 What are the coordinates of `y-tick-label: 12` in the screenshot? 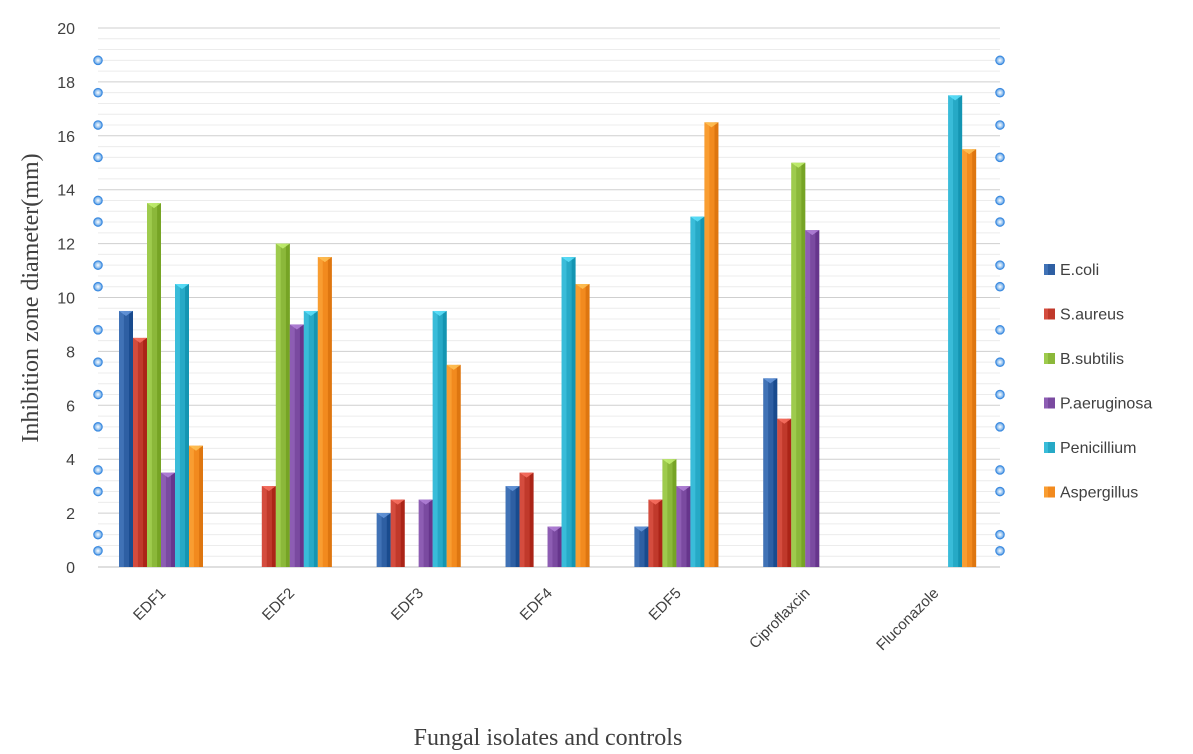 It's located at (66, 245).